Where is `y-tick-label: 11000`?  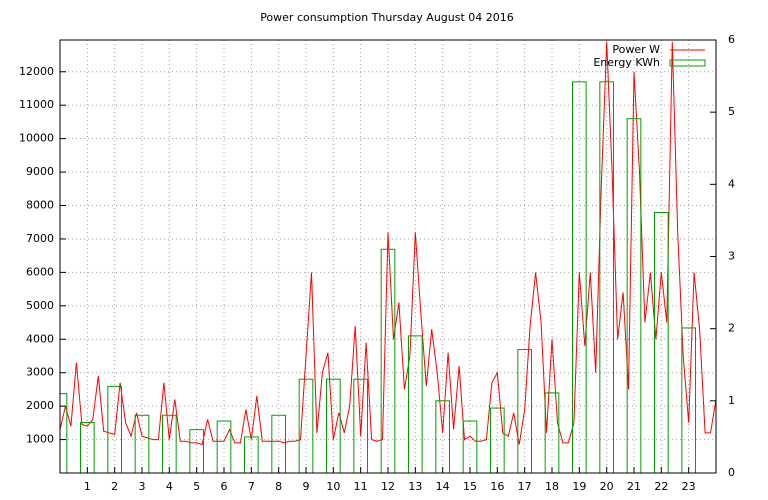
y-tick-label: 11000 is located at coordinates (36, 104).